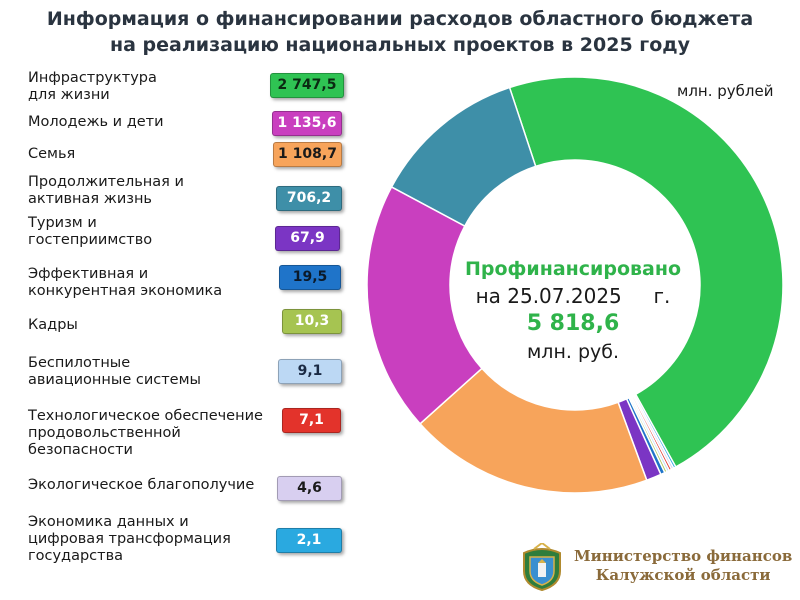 The image size is (800, 600). Describe the element at coordinates (573, 323) in the screenshot. I see `center-total-value: 5 818,6` at that location.